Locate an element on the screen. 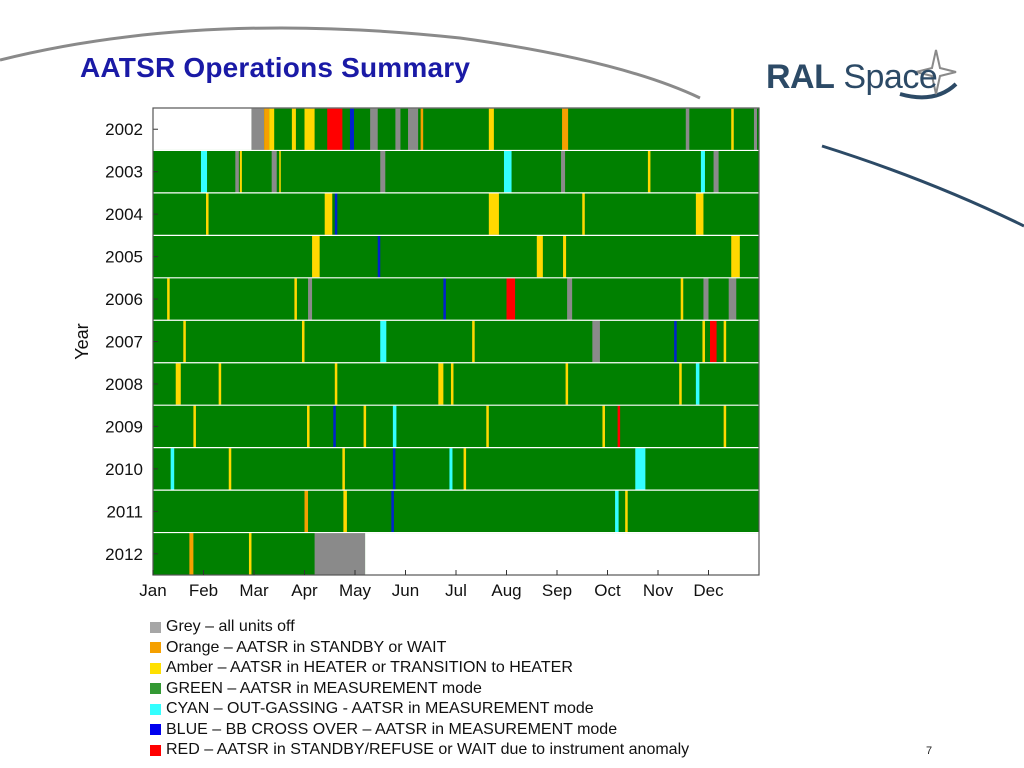 Image resolution: width=1024 pixels, height=768 pixels. segment-blue-2004 is located at coordinates (336, 214).